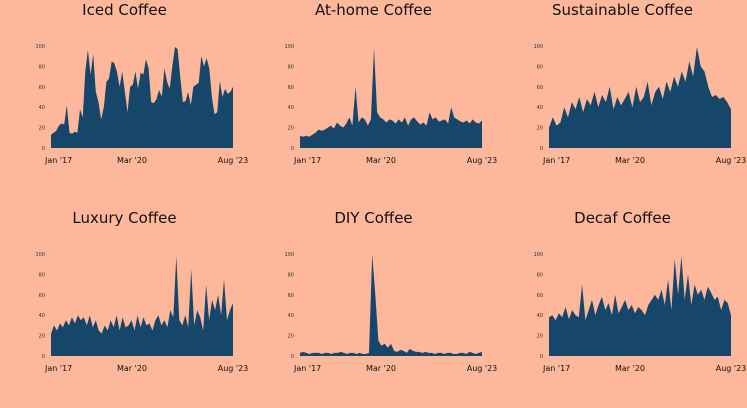 This screenshot has height=408, width=747. What do you see at coordinates (622, 218) in the screenshot?
I see `chart-title: Decaf Coffee` at bounding box center [622, 218].